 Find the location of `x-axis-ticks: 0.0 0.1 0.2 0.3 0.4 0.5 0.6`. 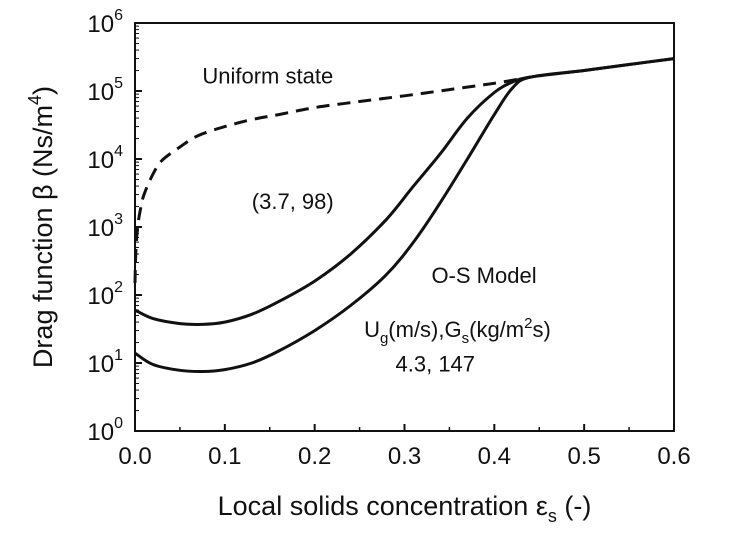

x-axis-ticks: 0.0 0.1 0.2 0.3 0.4 0.5 0.6 is located at coordinates (404, 447).